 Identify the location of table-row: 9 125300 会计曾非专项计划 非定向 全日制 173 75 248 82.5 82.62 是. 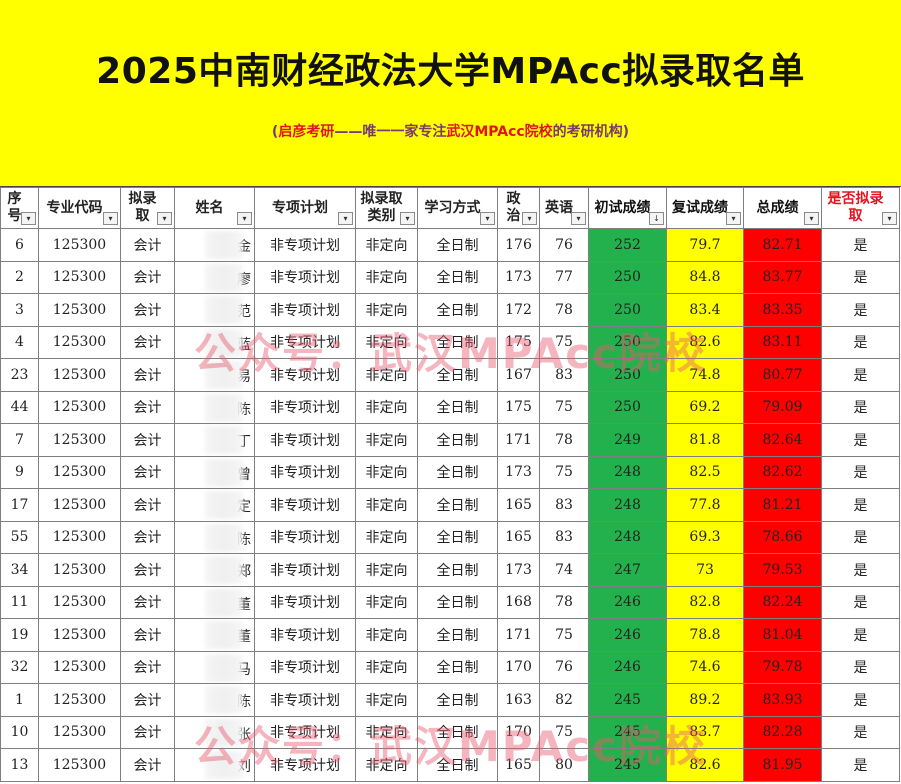
(450, 472).